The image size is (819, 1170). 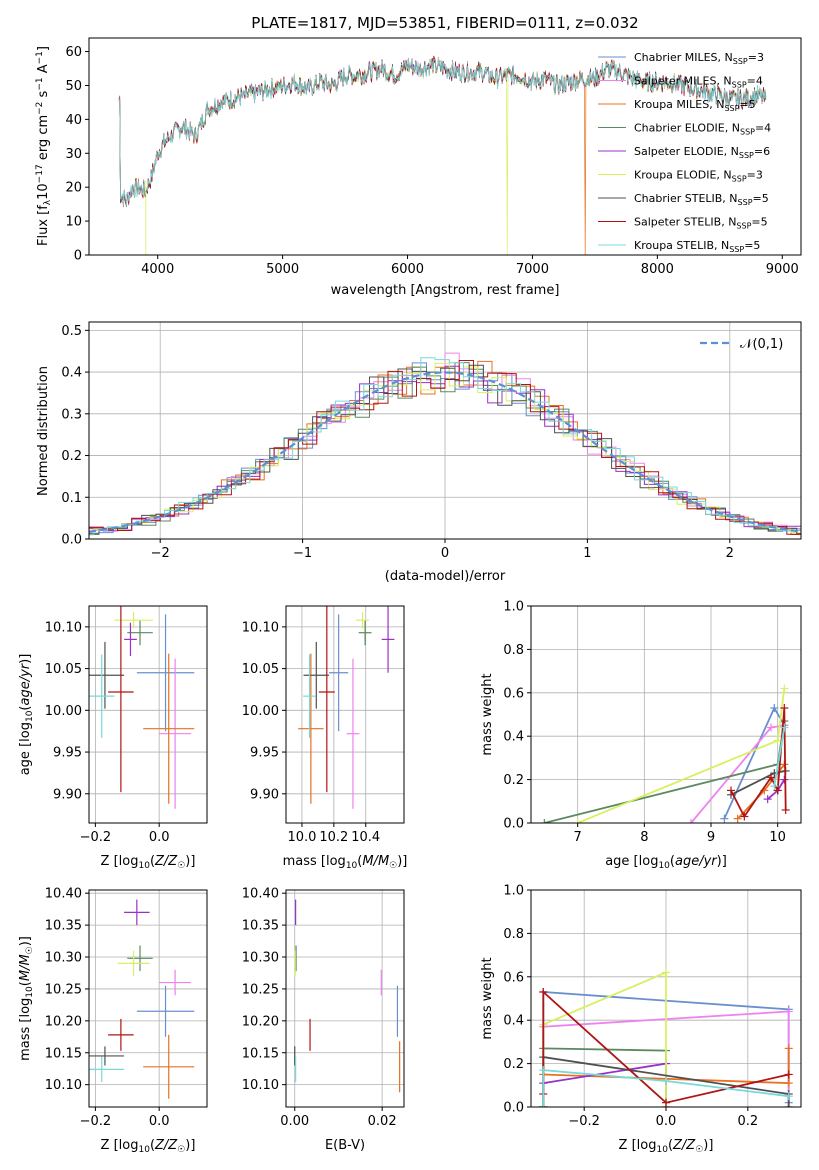 What do you see at coordinates (761, 344) in the screenshot?
I see `legend-entry: 𝒩(0,1)` at bounding box center [761, 344].